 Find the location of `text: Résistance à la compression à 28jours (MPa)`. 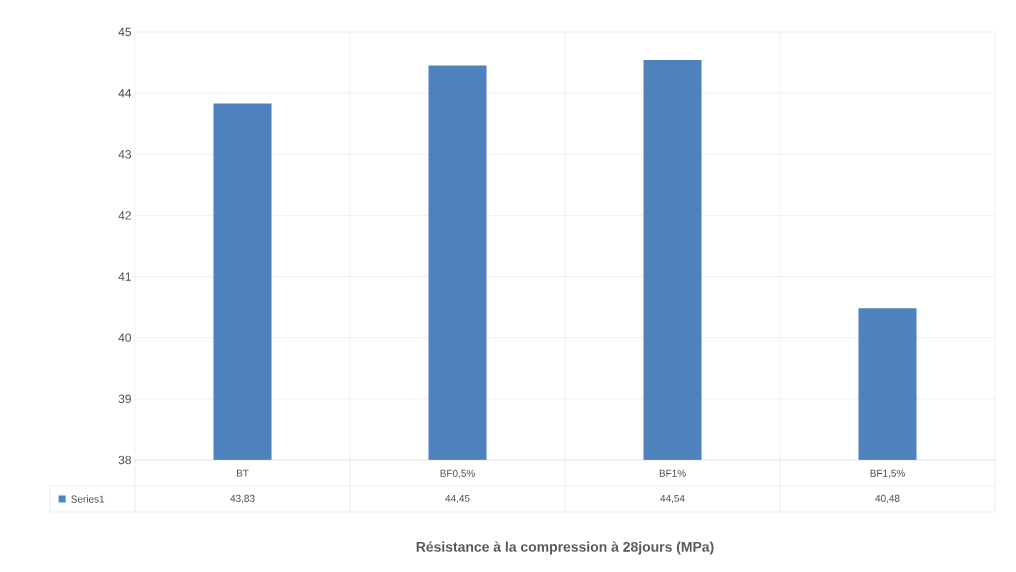

text: Résistance à la compression à 28jours (MPa) is located at coordinates (565, 548).